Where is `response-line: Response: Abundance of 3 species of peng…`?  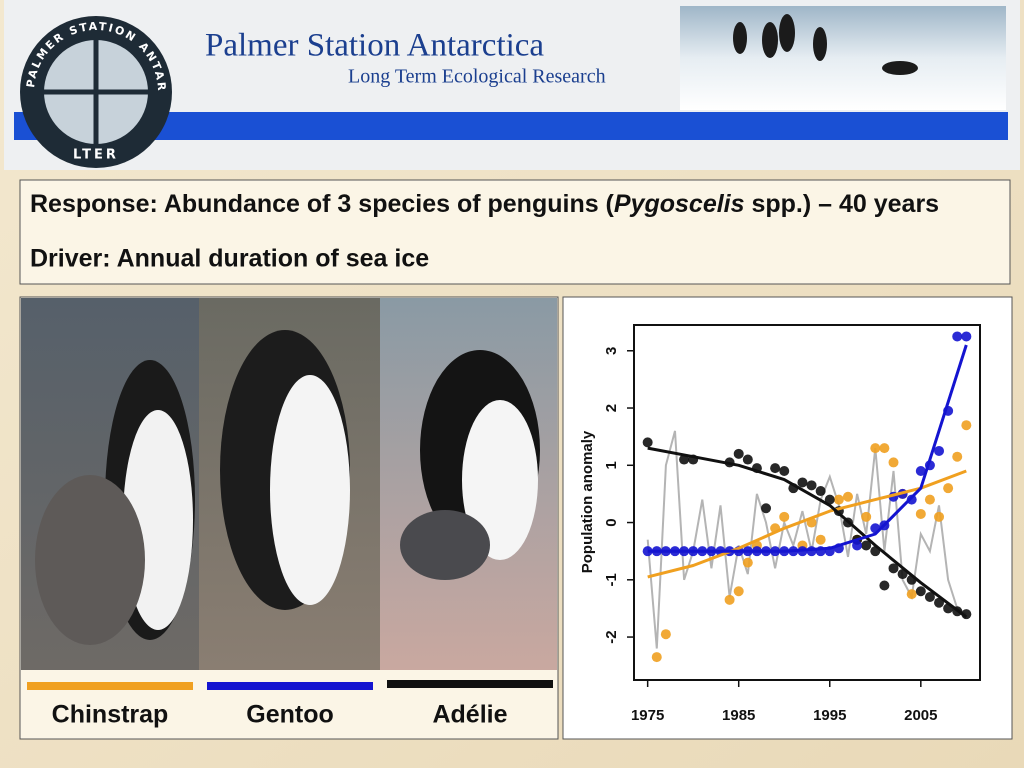 response-line: Response: Abundance of 3 species of peng… is located at coordinates (484, 204).